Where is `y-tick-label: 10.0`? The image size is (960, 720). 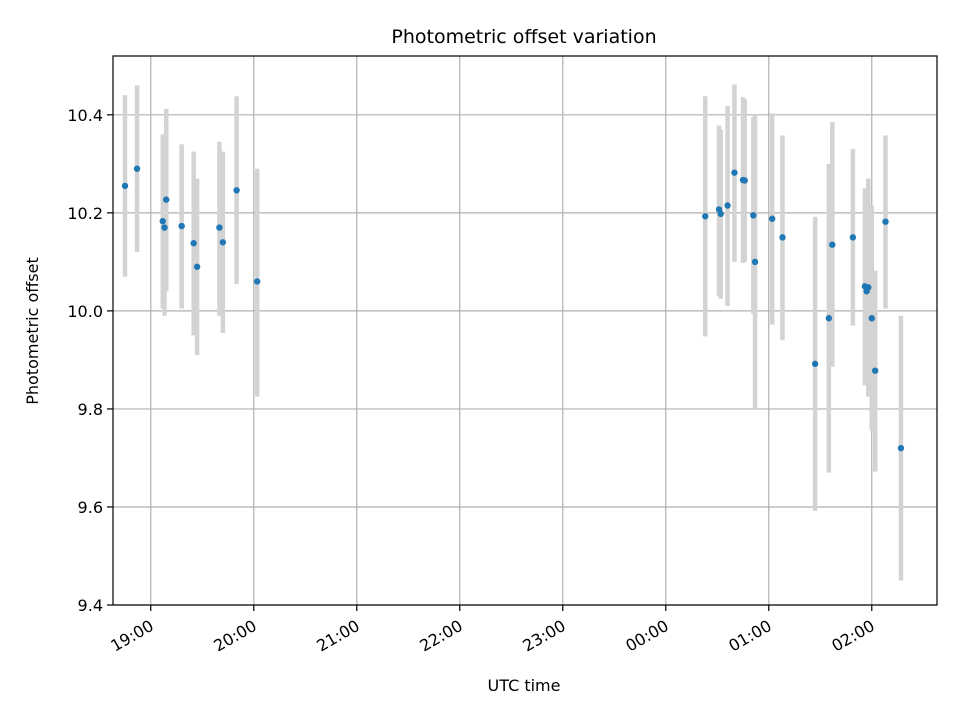
y-tick-label: 10.0 is located at coordinates (85, 311).